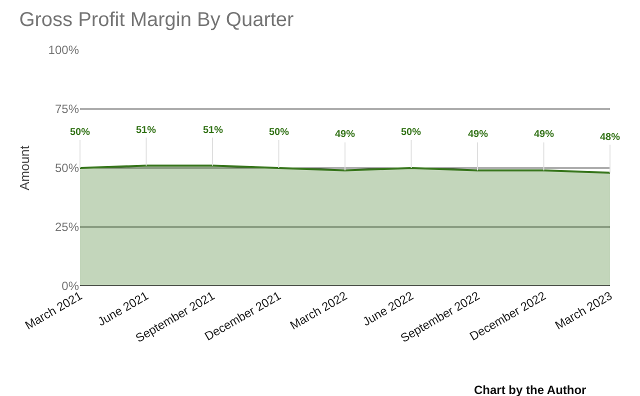  Describe the element at coordinates (156, 19) in the screenshot. I see `chart-title: Gross Profit Margin By Quarter` at that location.